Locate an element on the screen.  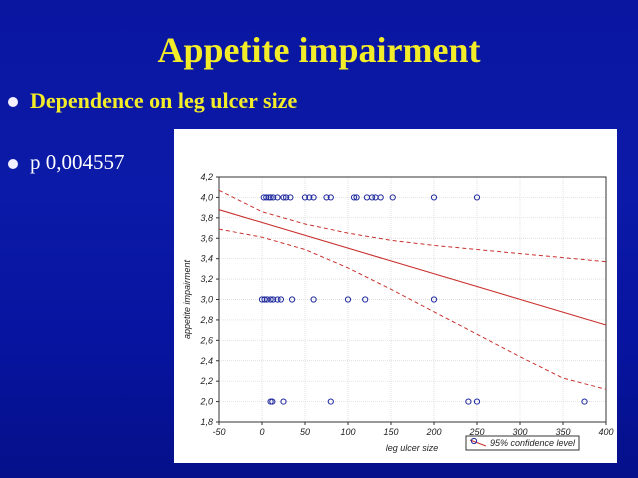
y-tick-label: 4,2 is located at coordinates (206, 177).